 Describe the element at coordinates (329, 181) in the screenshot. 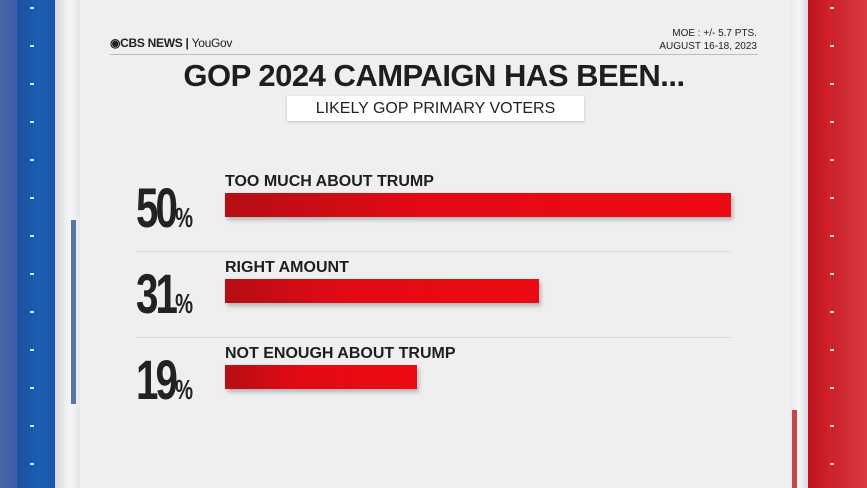

I see `category-label: TOO MUCH ABOUT TRUMP` at that location.